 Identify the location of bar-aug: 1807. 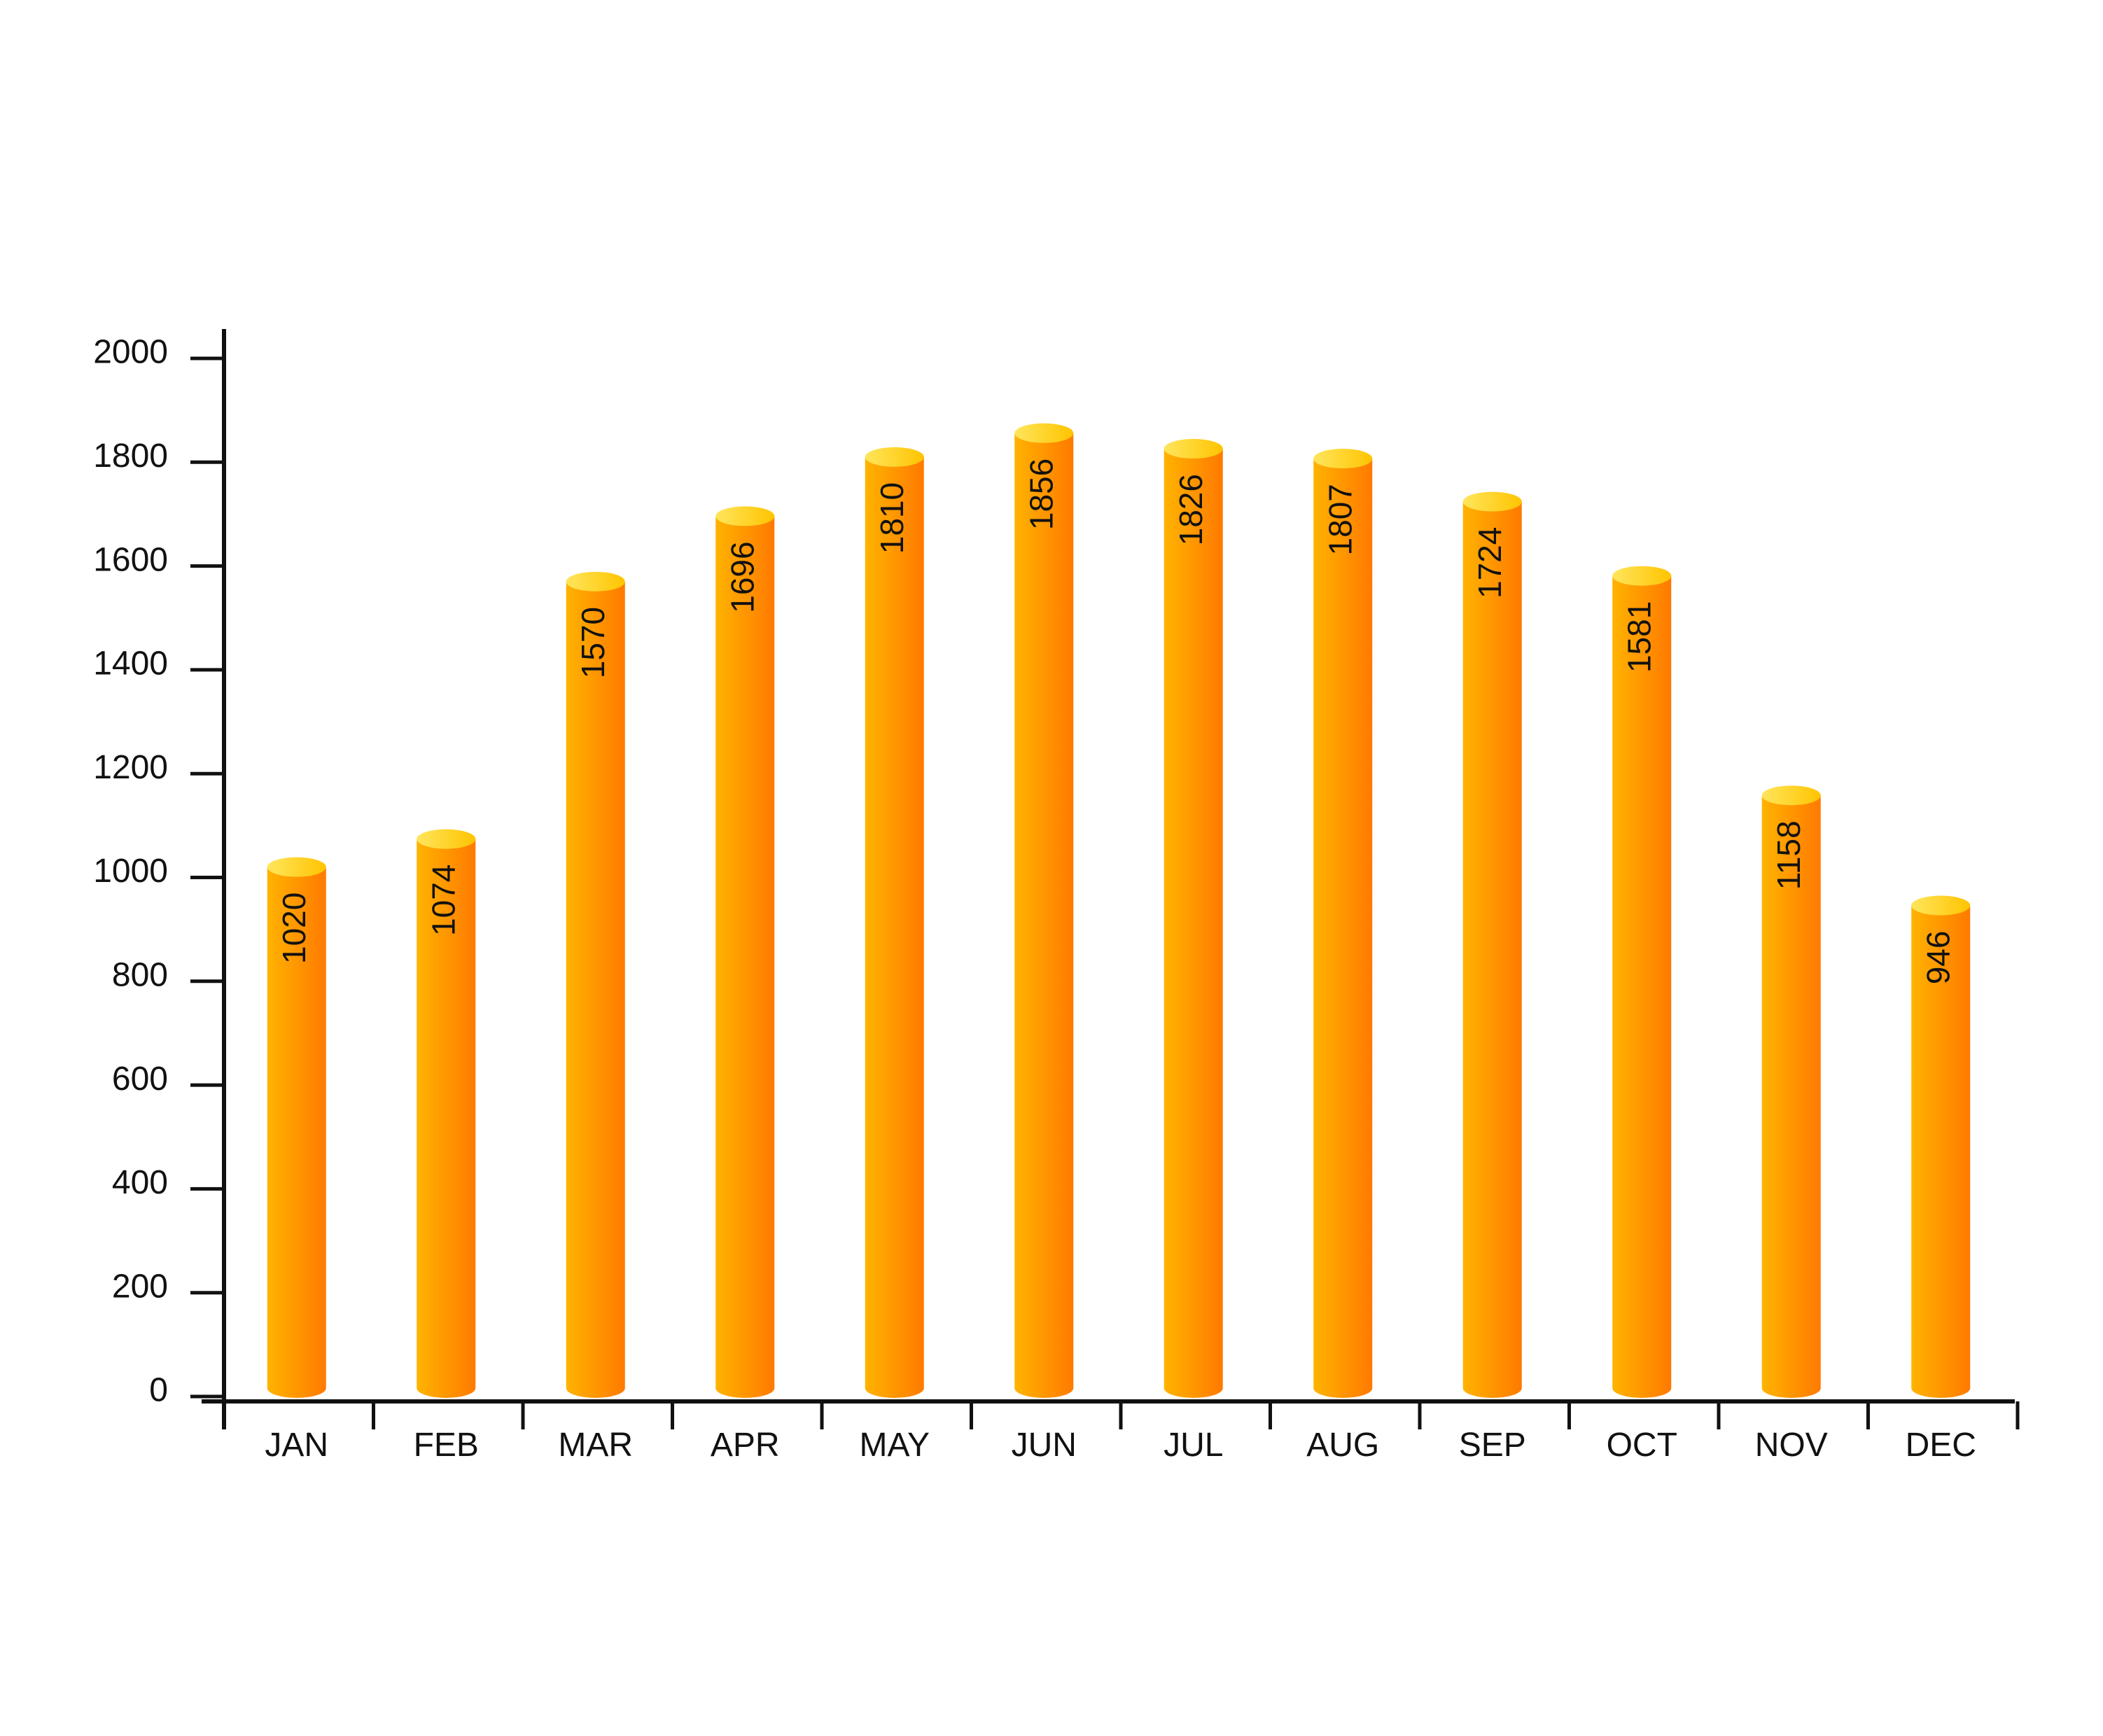
(1343, 924).